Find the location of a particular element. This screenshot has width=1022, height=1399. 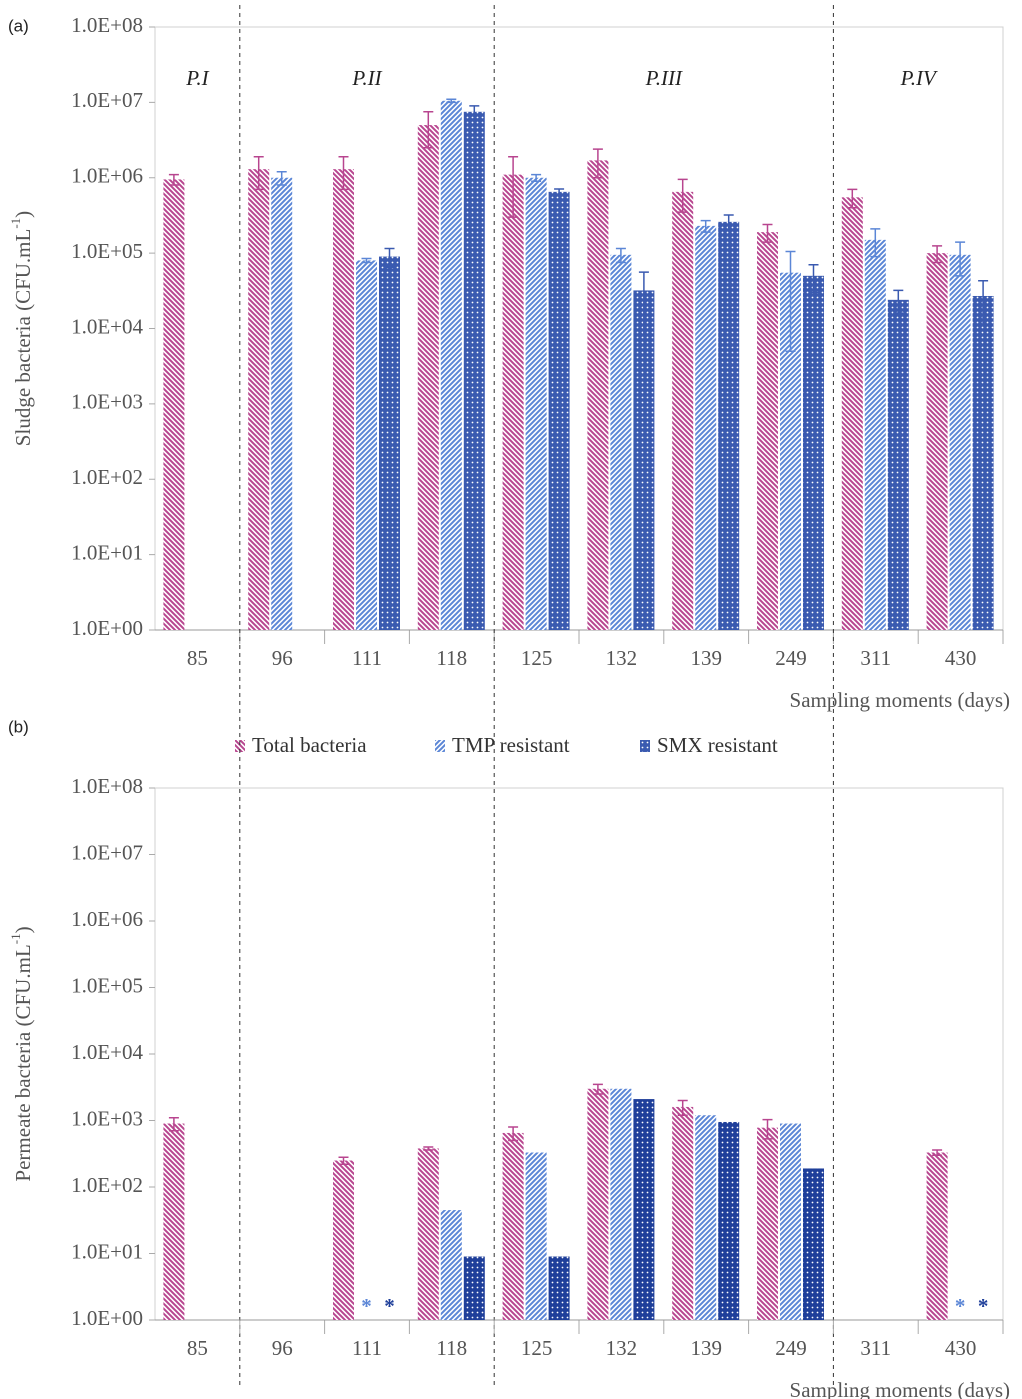

y-axis-label-text: Permeate bacteria (CFU.mL is located at coordinates (23, 1062).